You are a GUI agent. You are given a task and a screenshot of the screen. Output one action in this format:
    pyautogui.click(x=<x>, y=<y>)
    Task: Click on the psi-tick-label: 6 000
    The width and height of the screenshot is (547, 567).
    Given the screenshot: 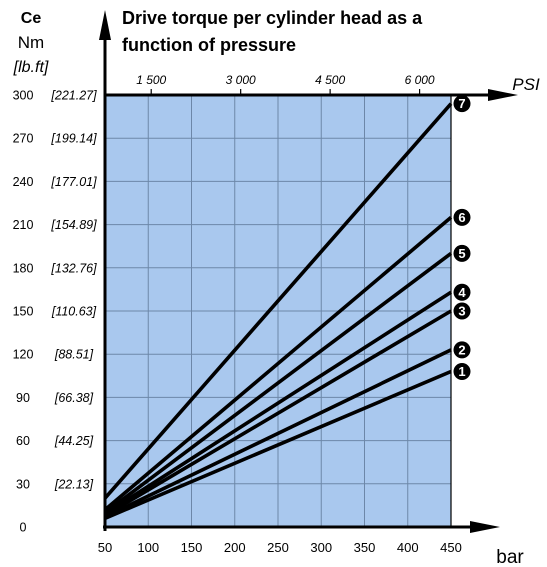 What is the action you would take?
    pyautogui.click(x=420, y=80)
    